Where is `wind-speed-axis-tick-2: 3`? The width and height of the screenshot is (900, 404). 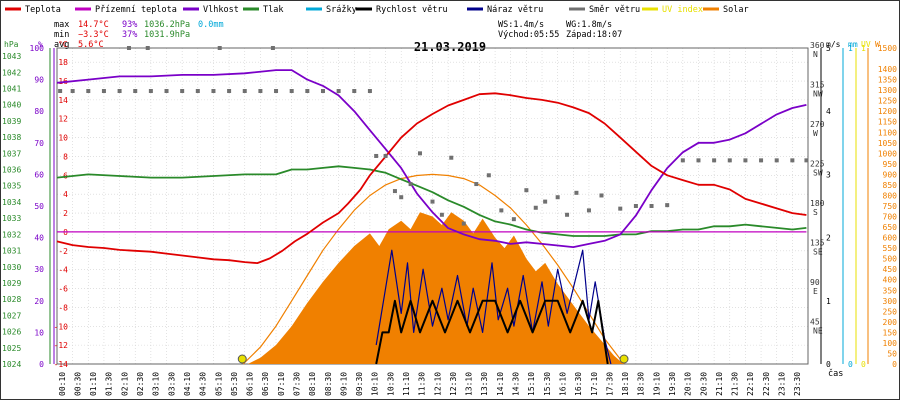
wind-speed-axis-tick-2: 3 is located at coordinates (828, 174).